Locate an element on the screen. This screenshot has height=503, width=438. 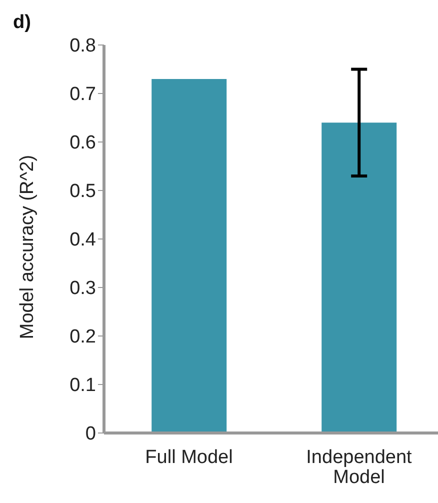
y-tick-label: 0.4 is located at coordinates (83, 240).